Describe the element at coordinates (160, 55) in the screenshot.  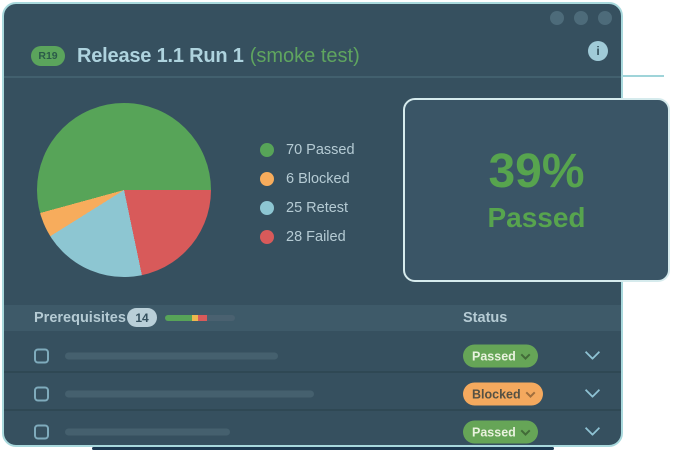
I see `page-title: Release 1.1 Run 1` at that location.